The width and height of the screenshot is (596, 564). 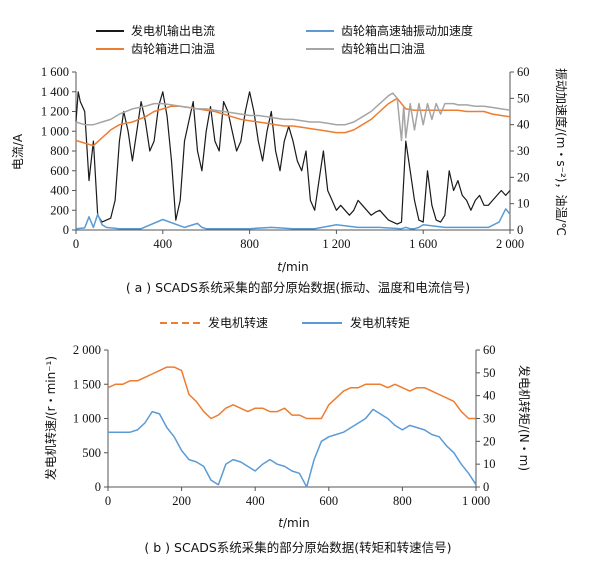 What do you see at coordinates (66, 230) in the screenshot?
I see `chart-a-ytick-left-label: 0` at bounding box center [66, 230].